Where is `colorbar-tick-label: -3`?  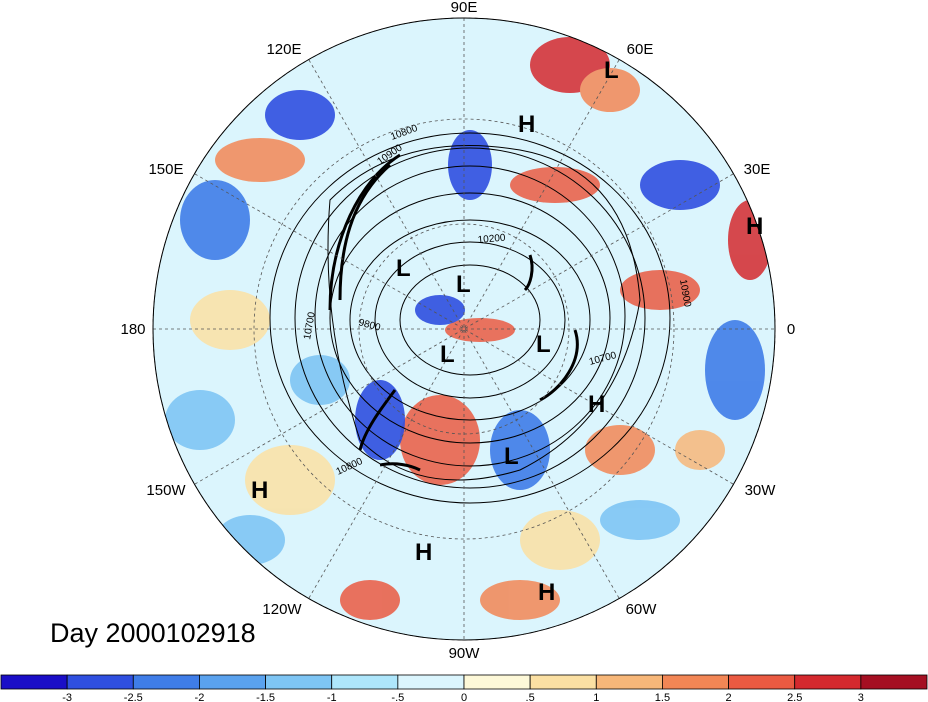
colorbar-tick-label: -3 is located at coordinates (67, 697).